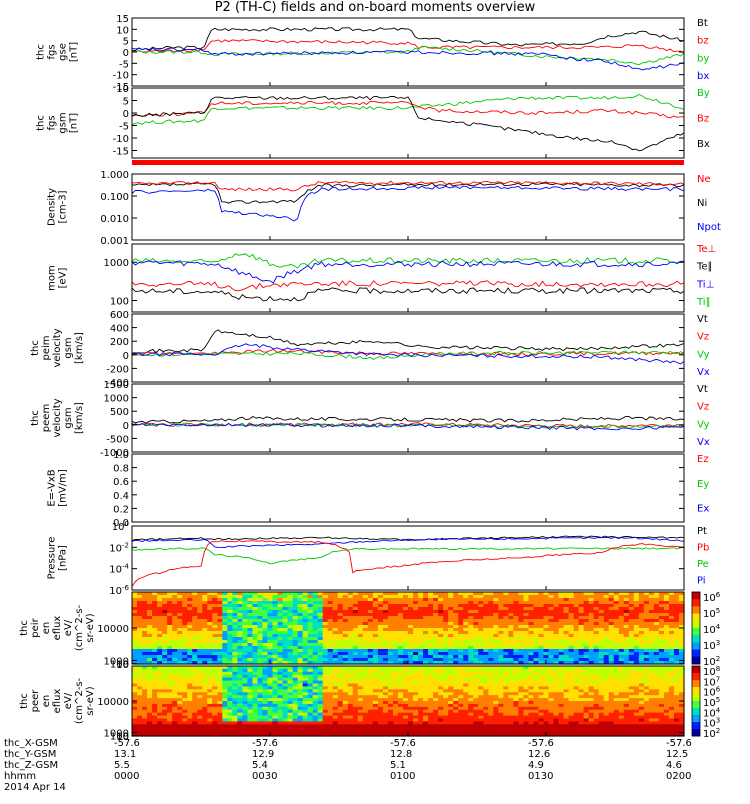 The height and width of the screenshot is (804, 750). I want to click on series-line-Bz, so click(408, 109).